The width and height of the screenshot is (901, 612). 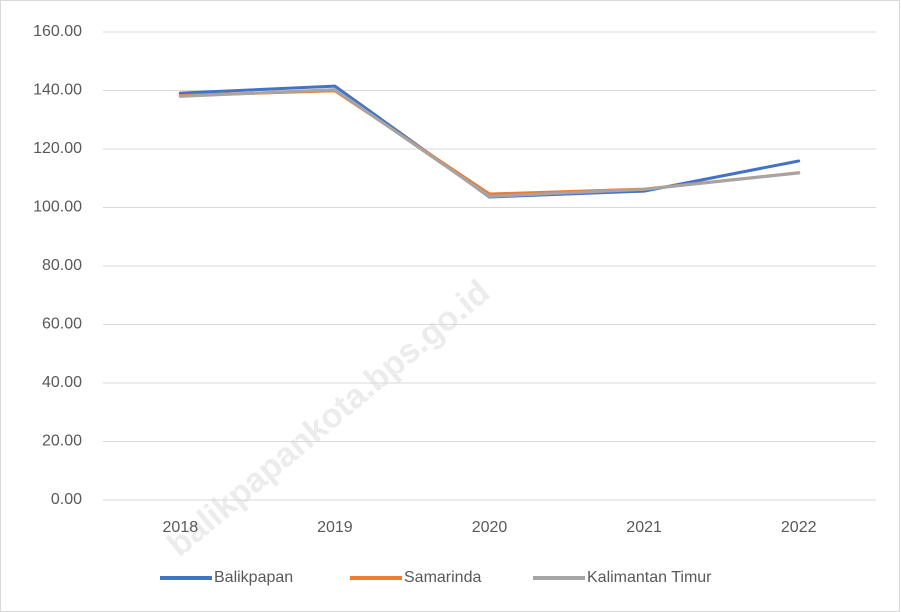 I want to click on y-tick-label: 20.00, so click(x=62, y=441).